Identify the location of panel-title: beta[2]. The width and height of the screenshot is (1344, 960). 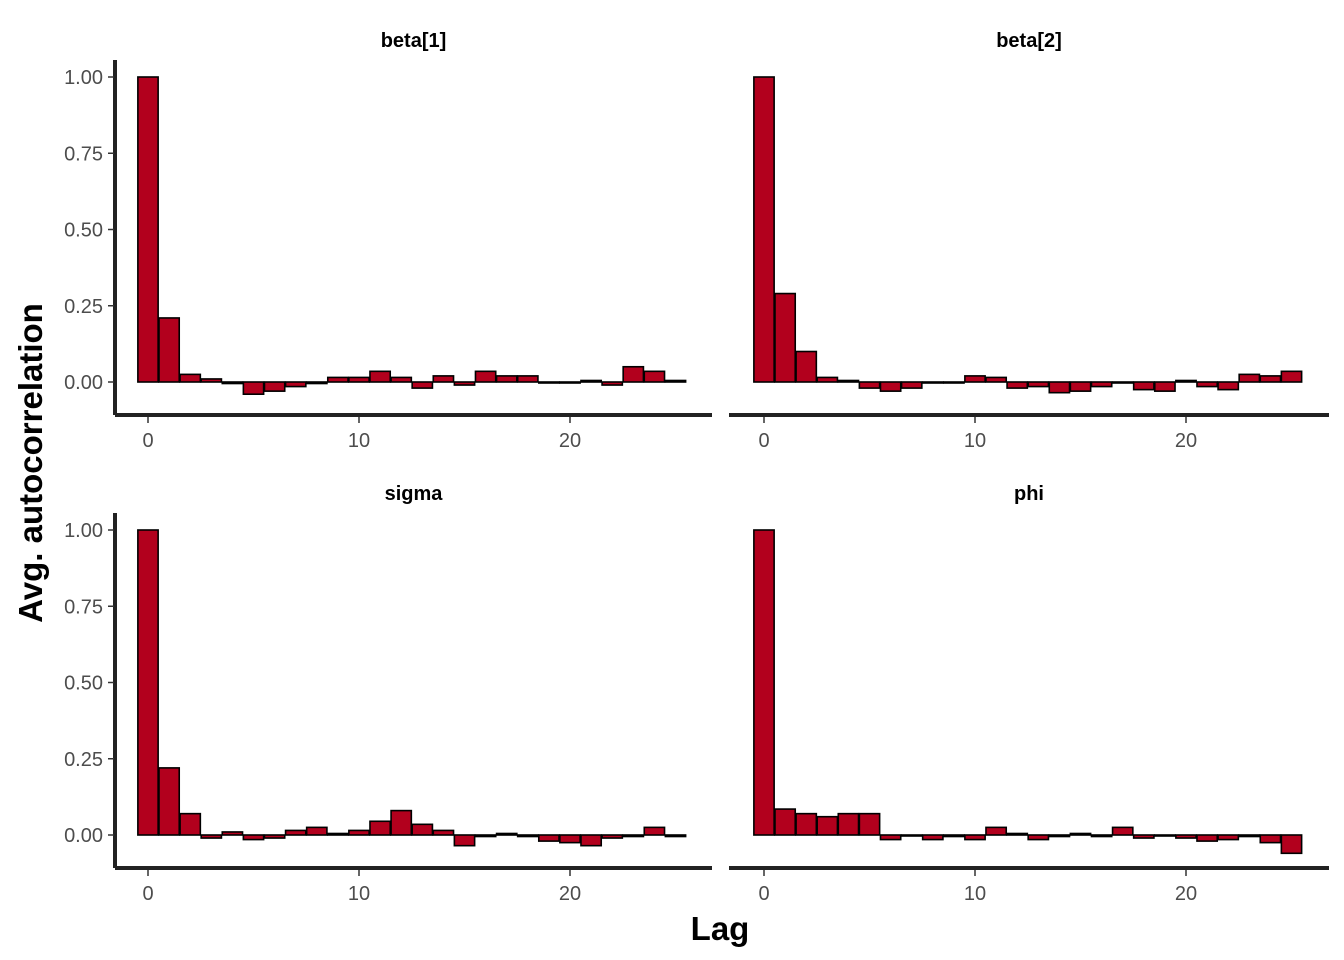
(1029, 41).